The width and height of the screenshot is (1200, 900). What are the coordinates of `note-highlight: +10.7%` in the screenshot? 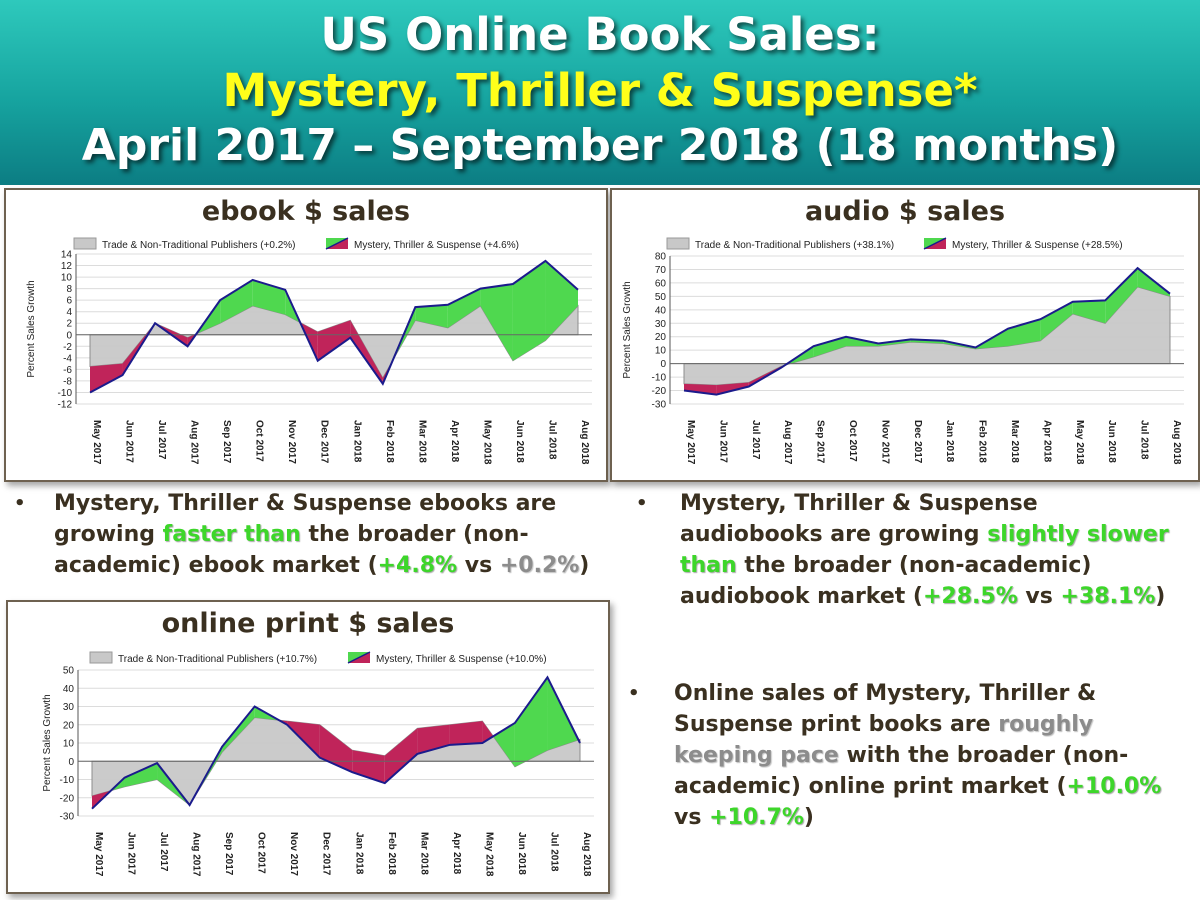 It's located at (756, 817).